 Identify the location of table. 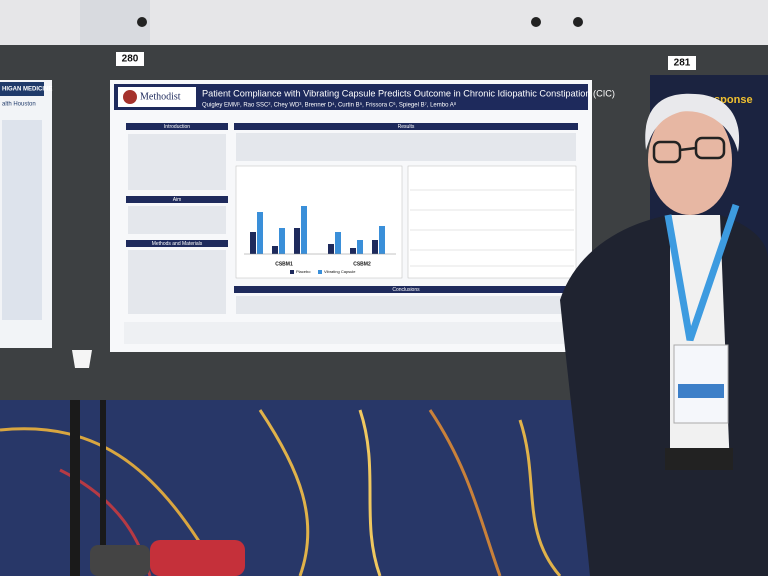
(492, 222).